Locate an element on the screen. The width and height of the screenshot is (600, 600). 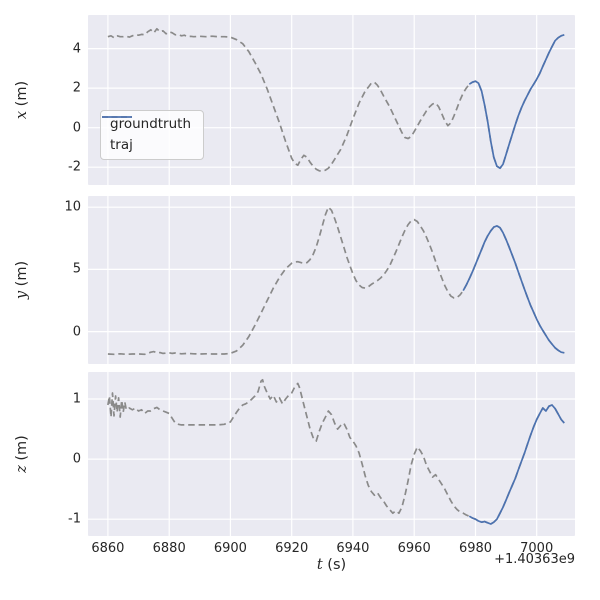
legend: groundtruth traj is located at coordinates (152, 135).